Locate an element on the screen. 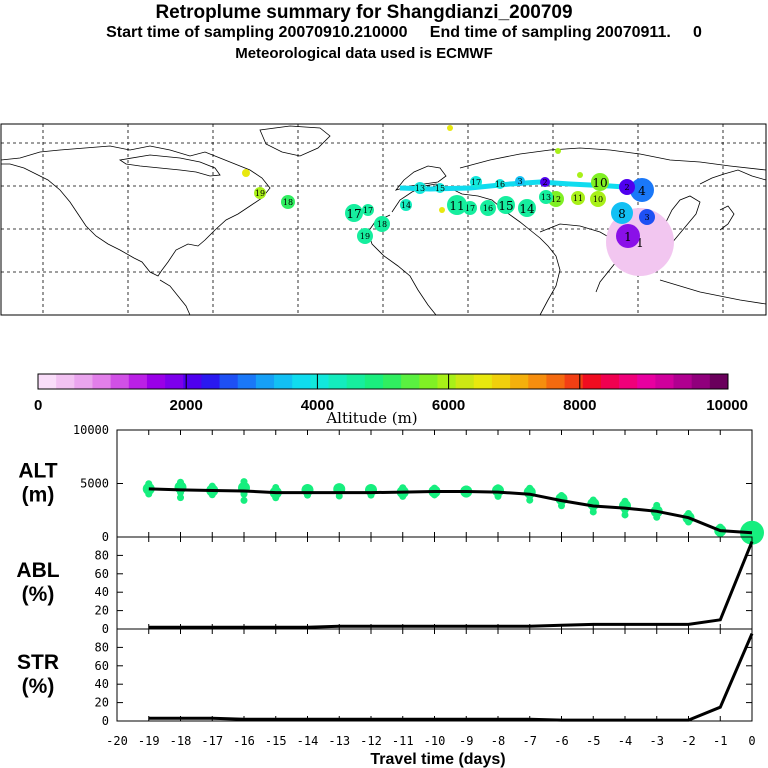  x-tick-label: 0 is located at coordinates (751, 741).